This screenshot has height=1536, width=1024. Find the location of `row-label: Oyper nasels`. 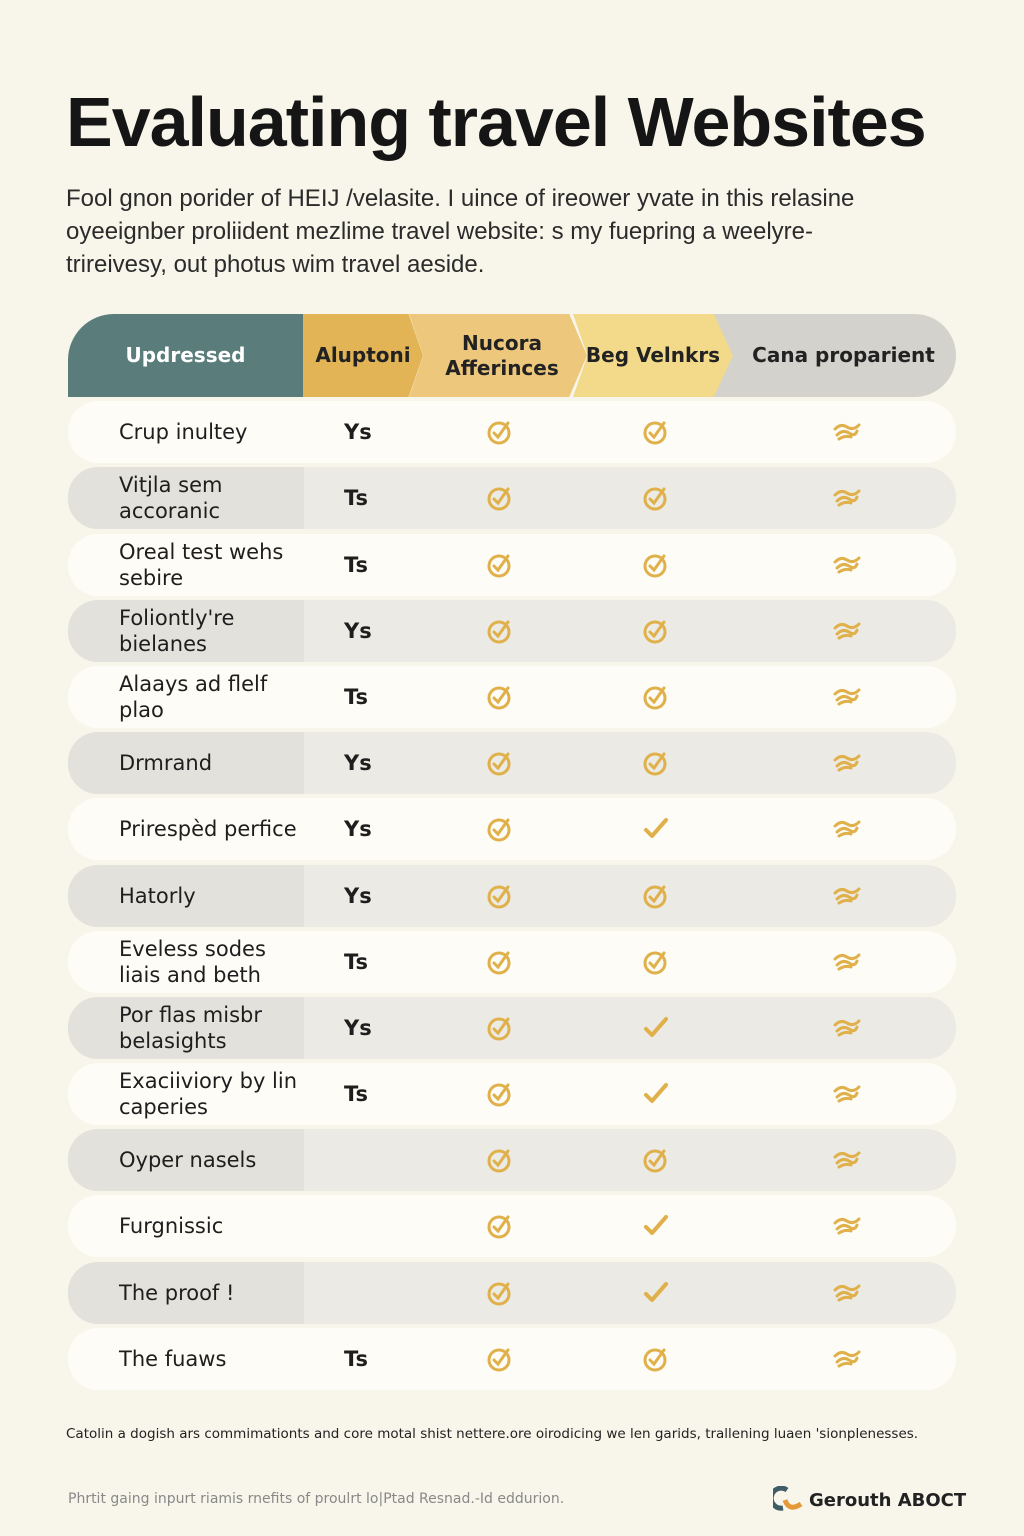

row-label: Oyper nasels is located at coordinates (186, 1160).